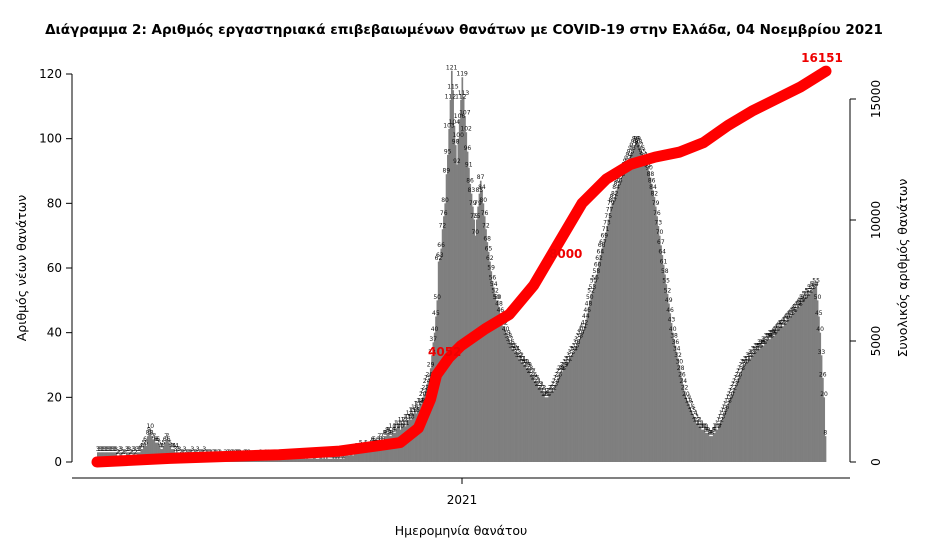 The width and height of the screenshot is (928, 549). What do you see at coordinates (455, 122) in the screenshot?
I see `bar-value-label: 104` at bounding box center [455, 122].